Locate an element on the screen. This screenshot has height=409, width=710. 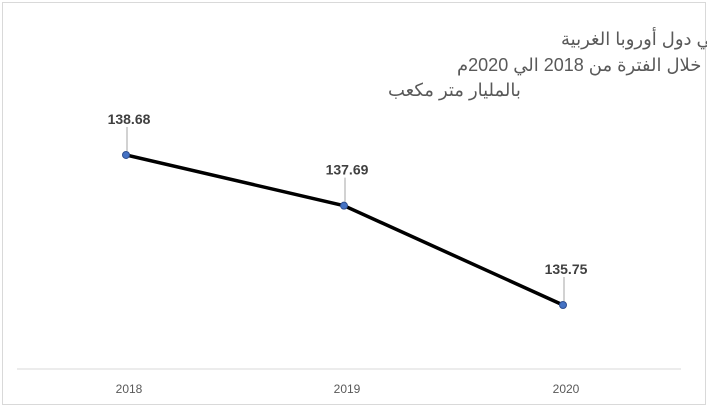
data-label: 135.75 is located at coordinates (566, 269).